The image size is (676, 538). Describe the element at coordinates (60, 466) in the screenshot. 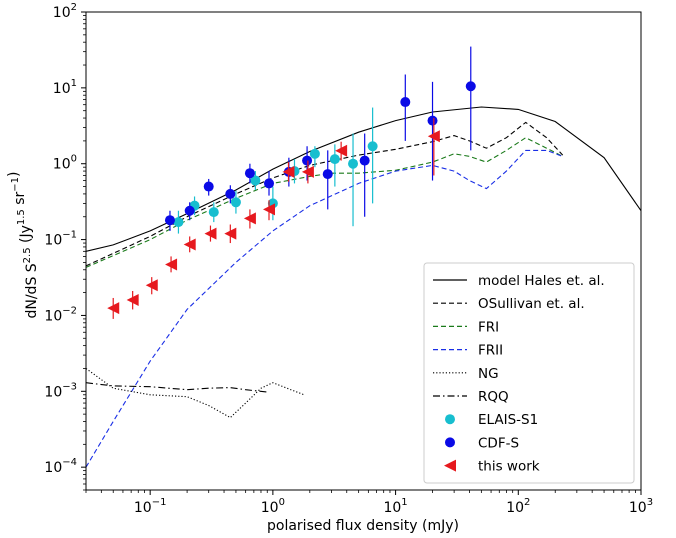

I see `y-tick-label: 10⁻⁴` at that location.